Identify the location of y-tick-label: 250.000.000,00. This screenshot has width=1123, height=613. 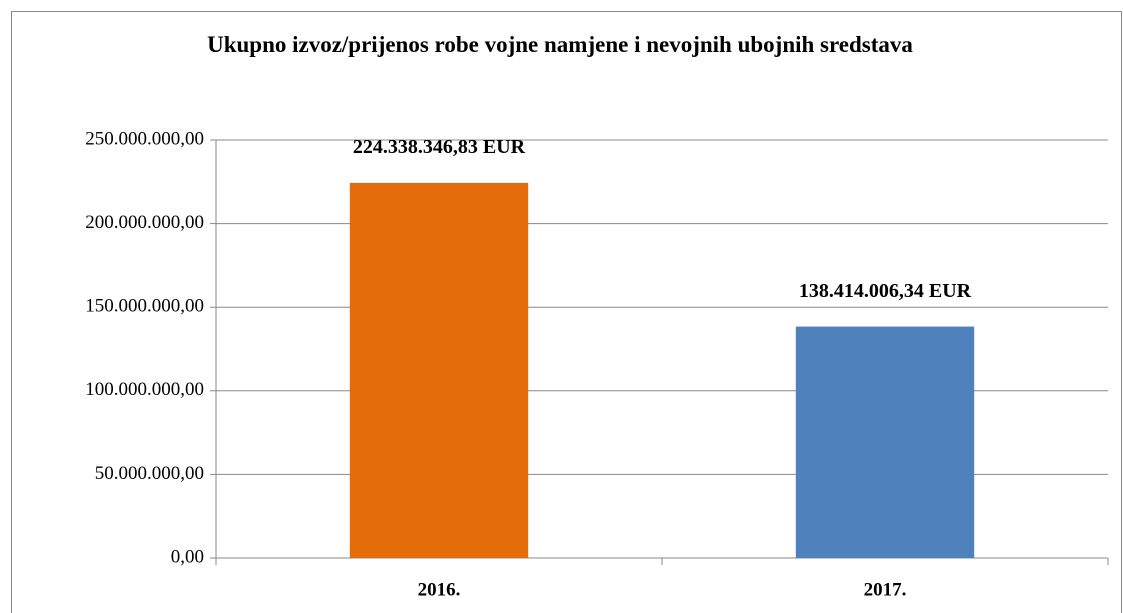
(144, 138).